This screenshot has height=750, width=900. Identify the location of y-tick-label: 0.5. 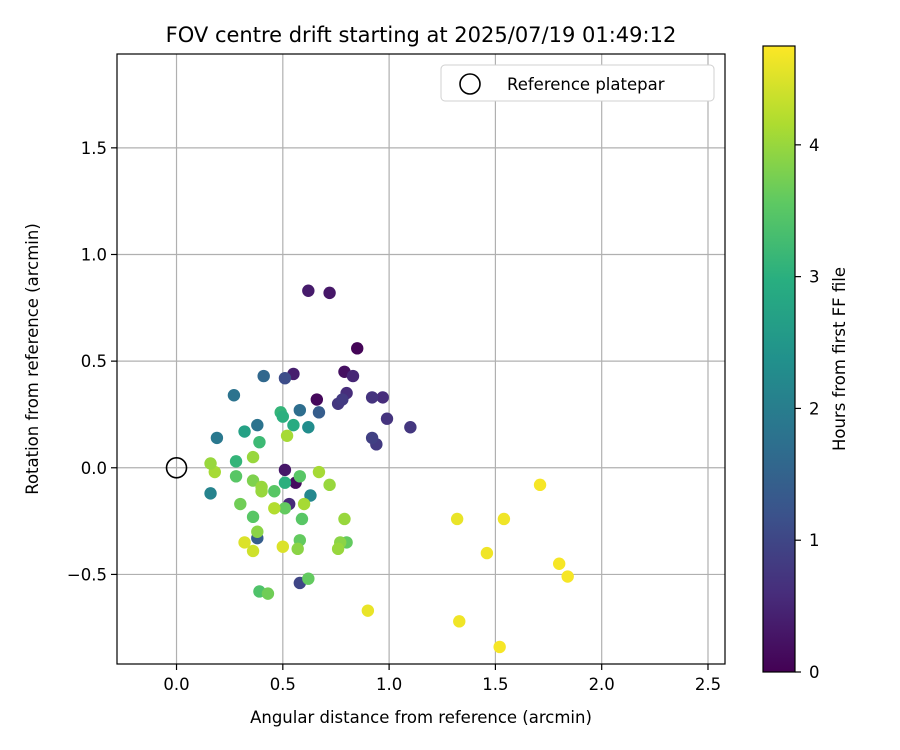
(94, 361).